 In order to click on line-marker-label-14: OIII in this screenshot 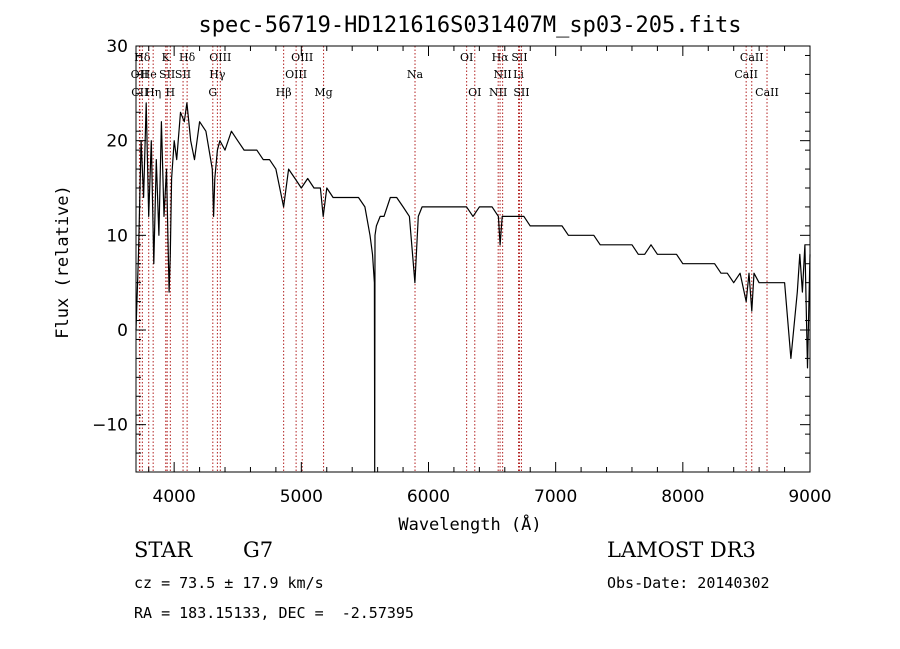, I will do `click(302, 57)`.